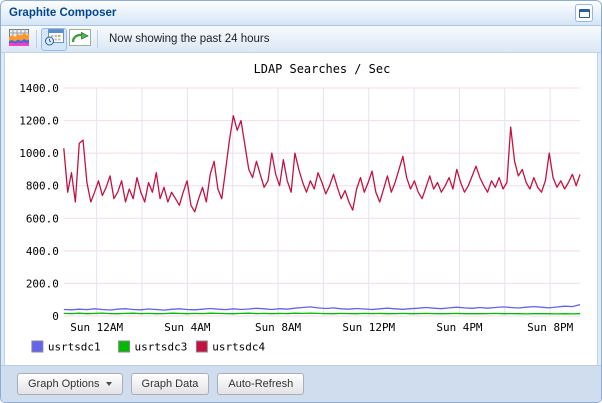 The width and height of the screenshot is (602, 403). Describe the element at coordinates (322, 307) in the screenshot. I see `series-line-usrtsdc1` at that location.